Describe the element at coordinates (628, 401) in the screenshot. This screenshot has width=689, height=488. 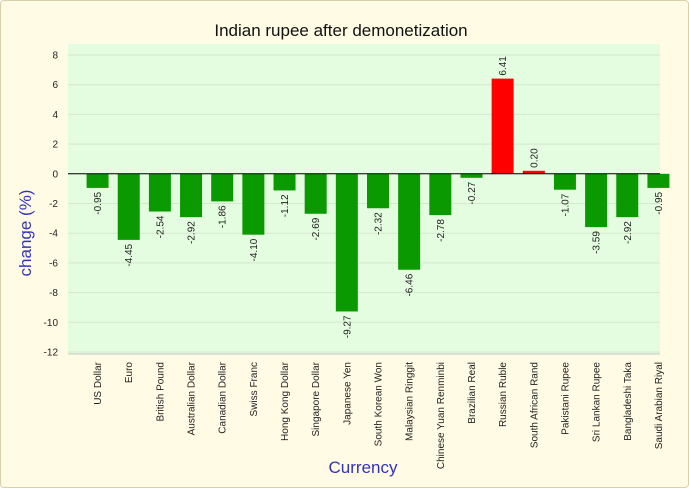
I see `x-tick-label: Bangladeshi Taka` at that location.